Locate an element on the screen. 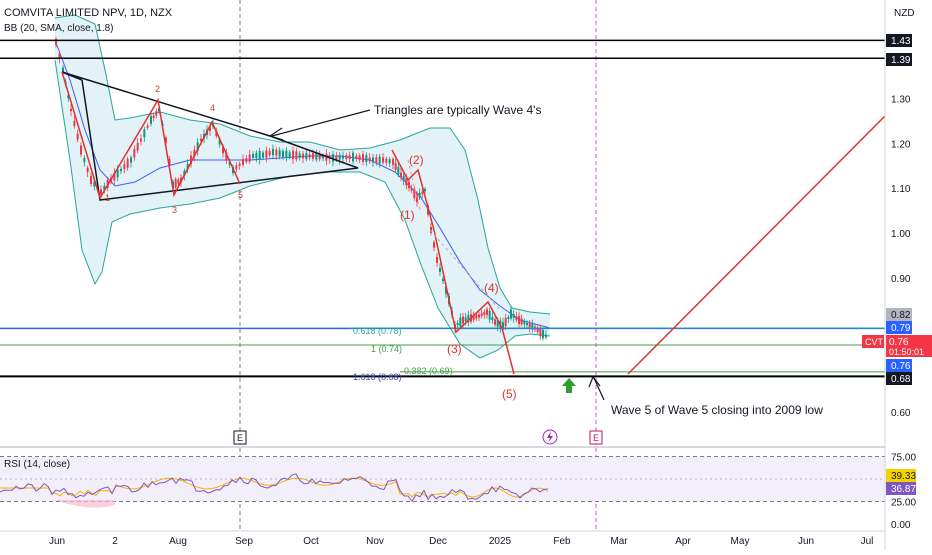  y-tick-label-3: 0.90 is located at coordinates (901, 279).